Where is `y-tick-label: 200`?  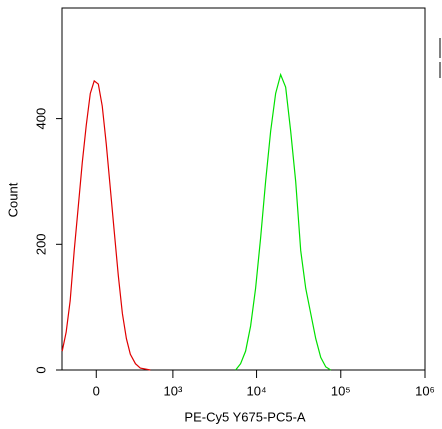 y-tick-label: 200 is located at coordinates (40, 244).